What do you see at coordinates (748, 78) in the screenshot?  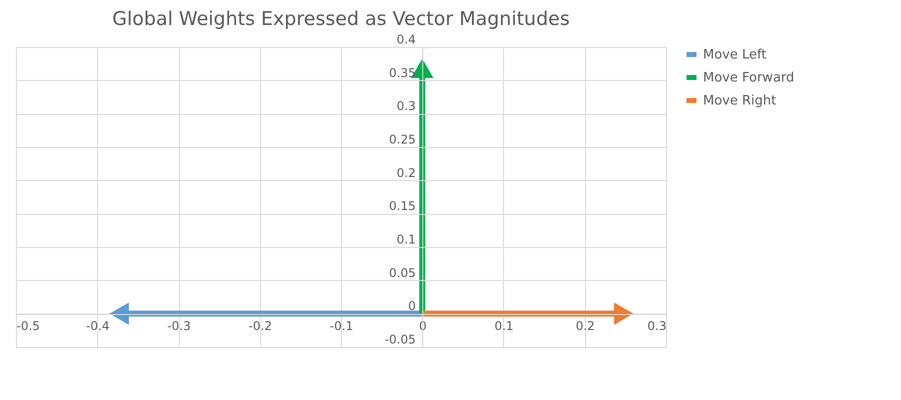 I see `legend-label: Move Forward` at bounding box center [748, 78].